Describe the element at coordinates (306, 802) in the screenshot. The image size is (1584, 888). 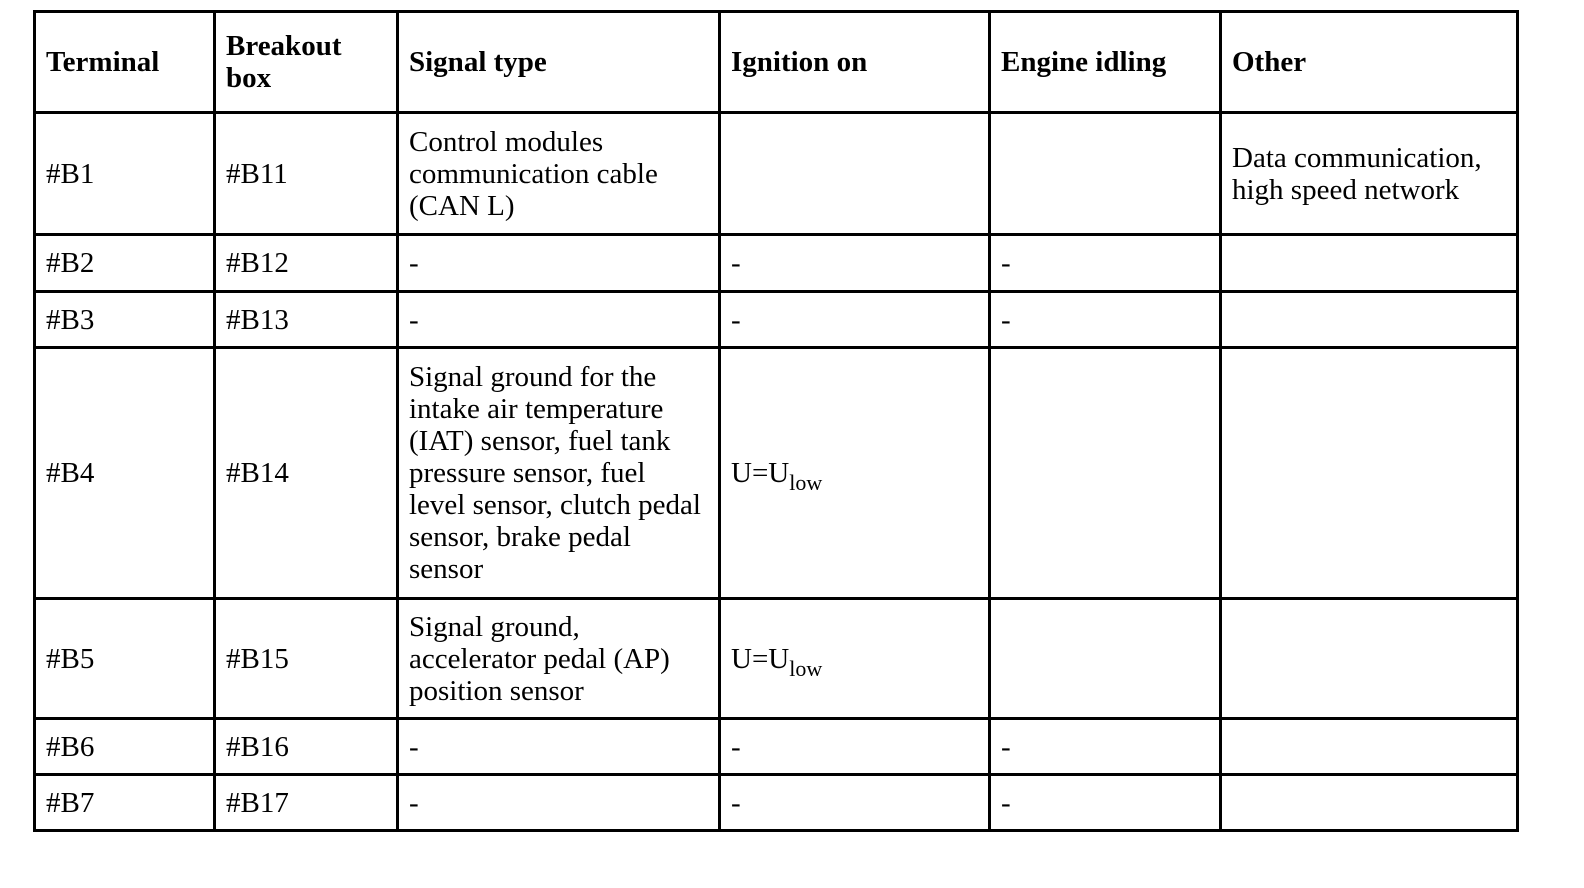
I see `breakout-box-cell: #B17` at that location.